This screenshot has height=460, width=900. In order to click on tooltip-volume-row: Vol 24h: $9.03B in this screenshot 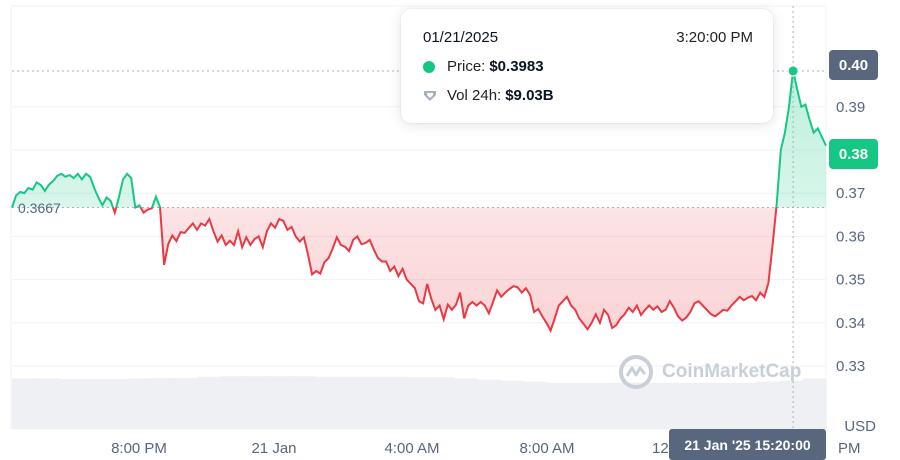, I will do `click(488, 95)`.